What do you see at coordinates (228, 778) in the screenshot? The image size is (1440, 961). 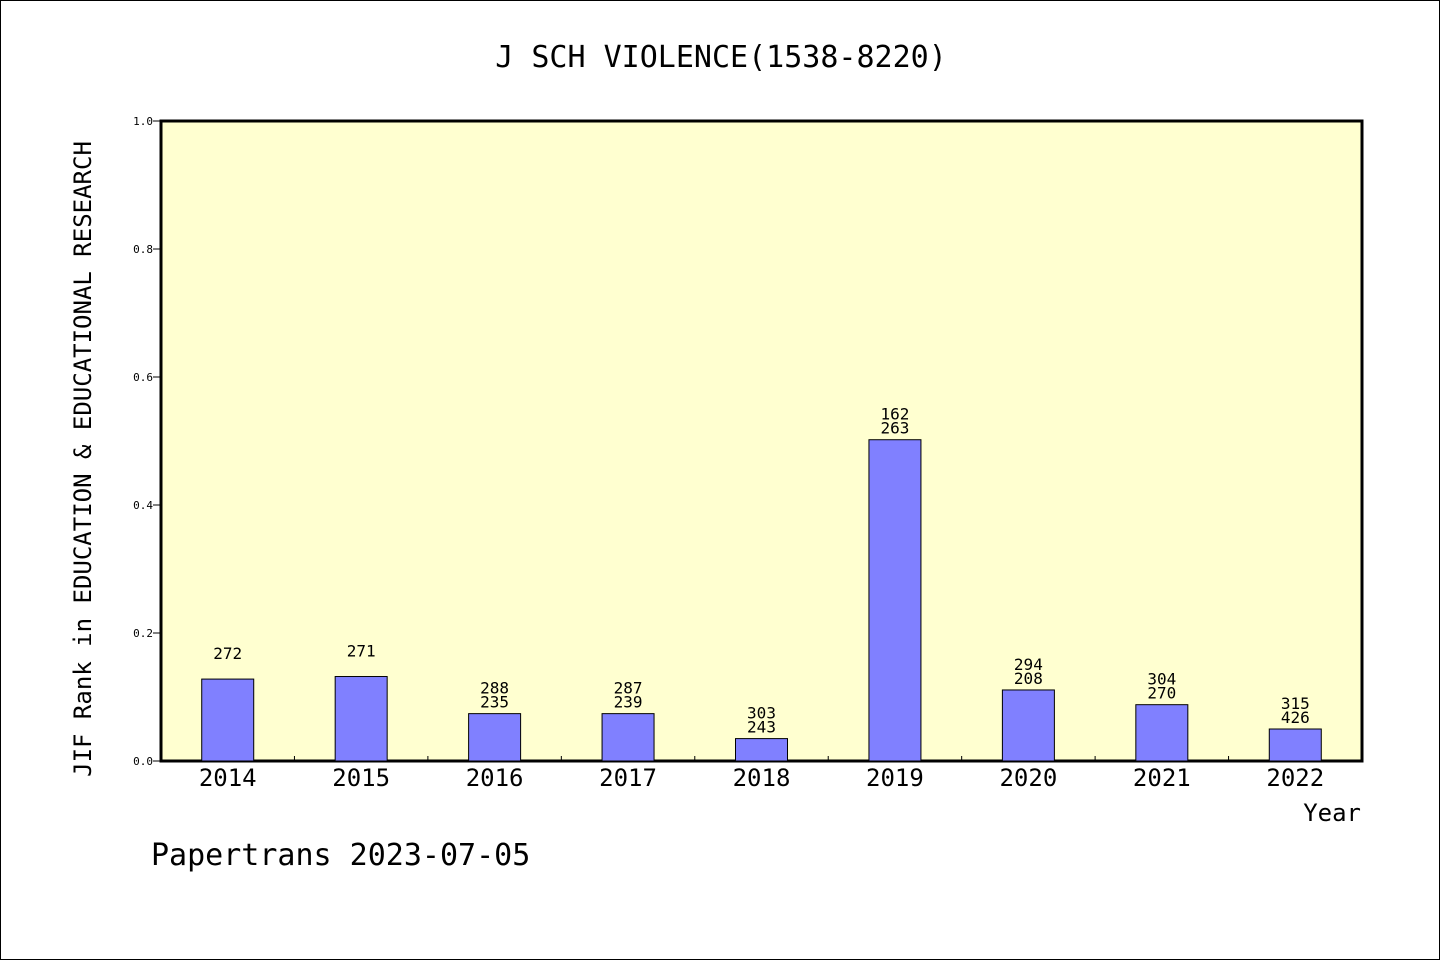 I see `x-tick-label: 2014` at bounding box center [228, 778].